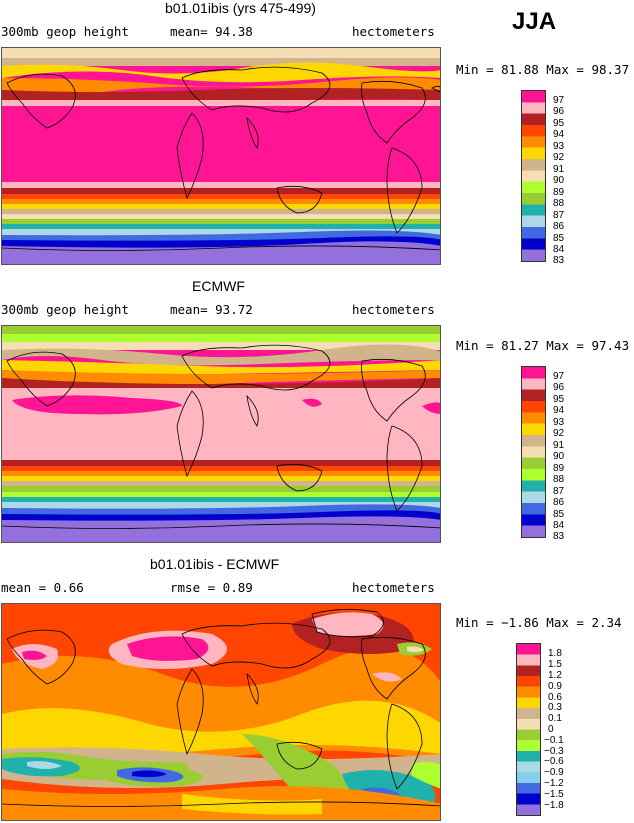 This screenshot has height=823, width=634. Describe the element at coordinates (554, 751) in the screenshot. I see `legend-label: −0.3` at that location.